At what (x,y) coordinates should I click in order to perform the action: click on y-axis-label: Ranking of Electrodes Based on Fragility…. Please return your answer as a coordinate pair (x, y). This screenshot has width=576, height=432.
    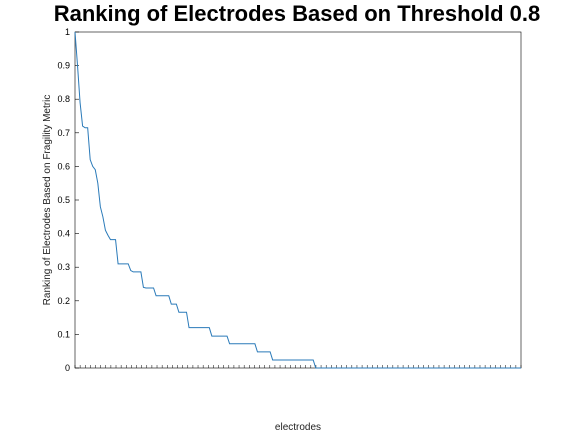
    Looking at the image, I should click on (47, 200).